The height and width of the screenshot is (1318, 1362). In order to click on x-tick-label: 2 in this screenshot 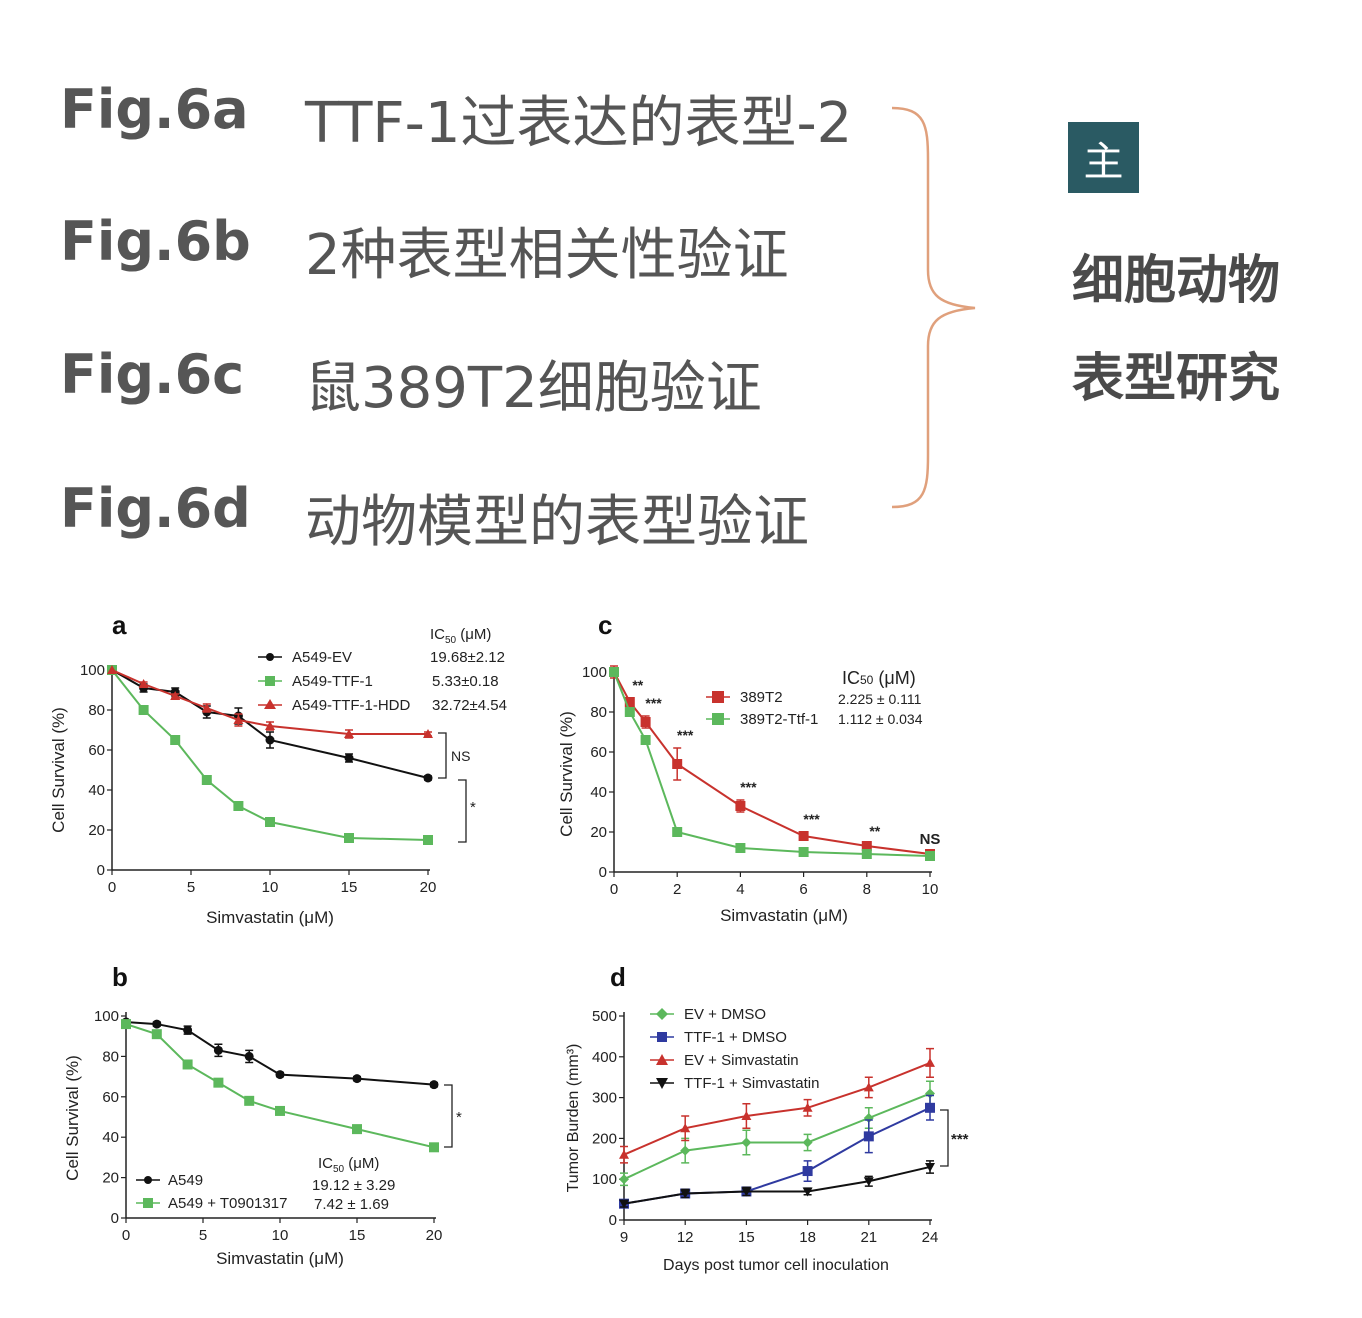, I will do `click(677, 889)`.